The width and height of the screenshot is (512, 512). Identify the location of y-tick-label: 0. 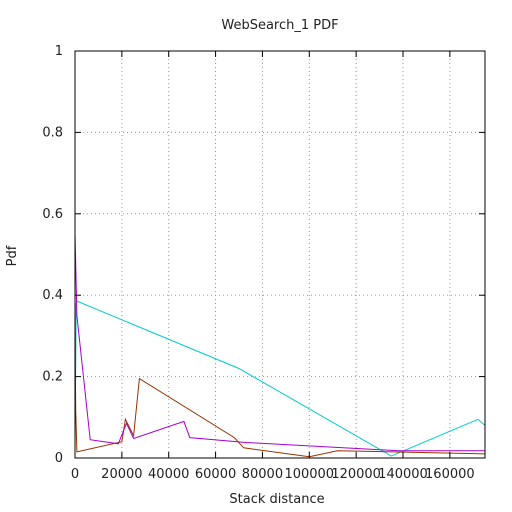
(59, 458).